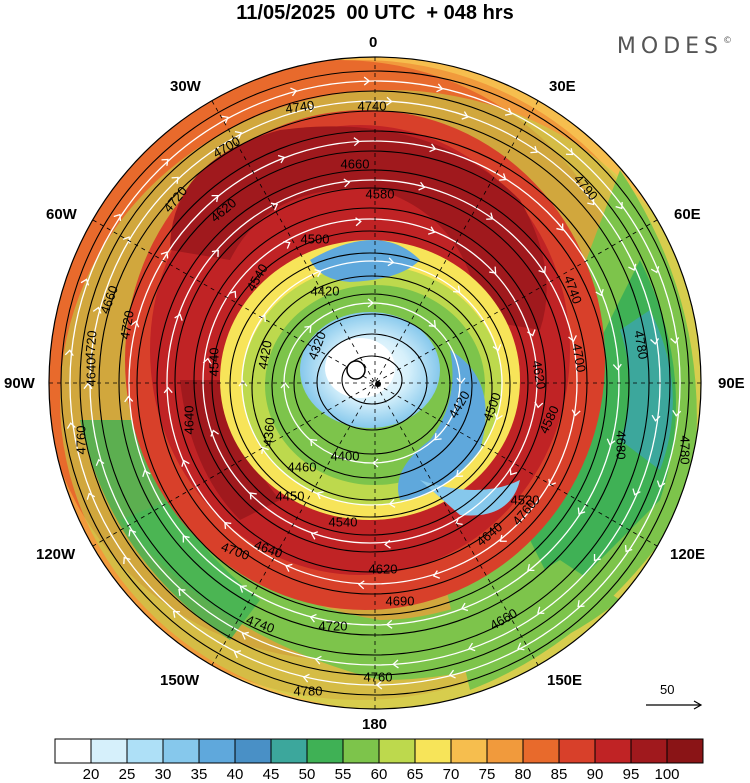 The width and height of the screenshot is (750, 783). I want to click on colorbar-tick-label: 80, so click(523, 774).